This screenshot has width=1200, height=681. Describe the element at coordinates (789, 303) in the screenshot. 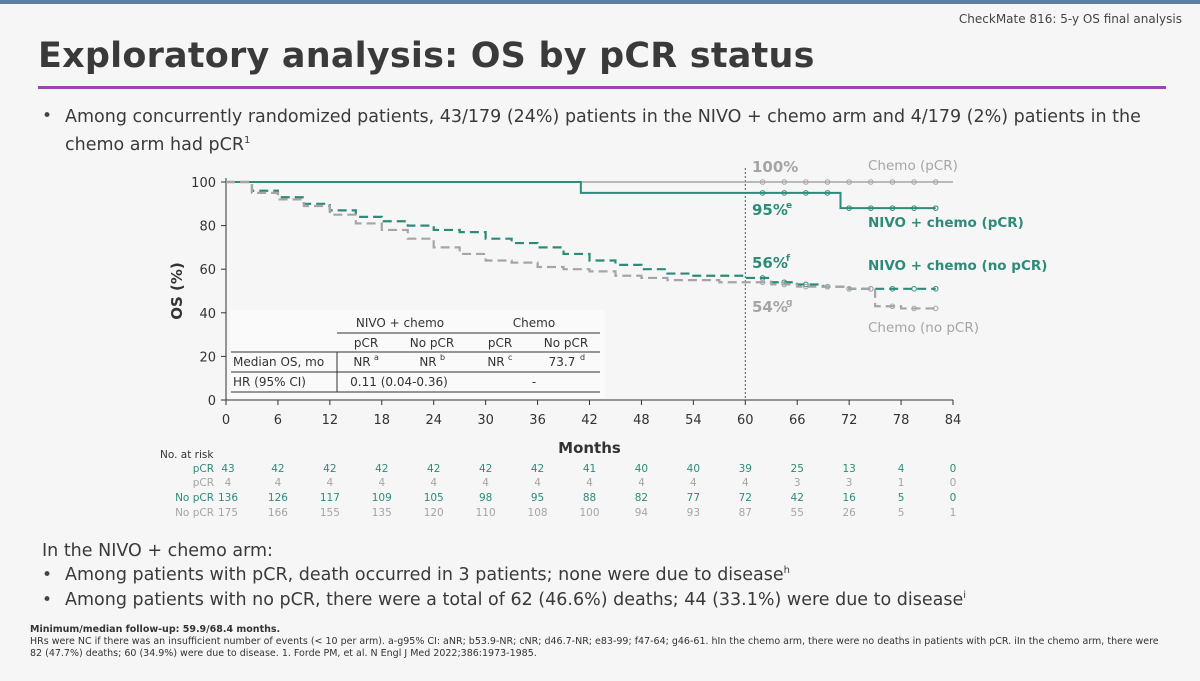

I see `value-sup-4: g` at that location.